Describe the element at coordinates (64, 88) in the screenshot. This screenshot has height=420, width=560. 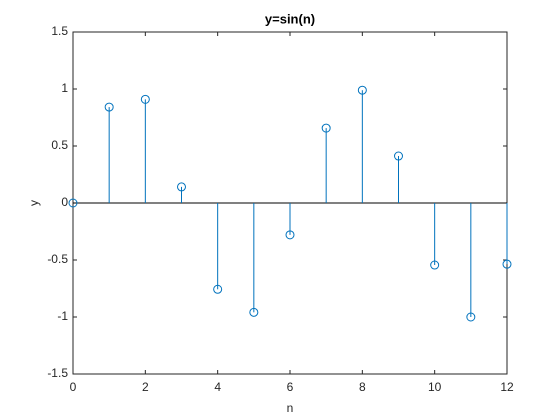
I see `y-tick-label: 1` at that location.